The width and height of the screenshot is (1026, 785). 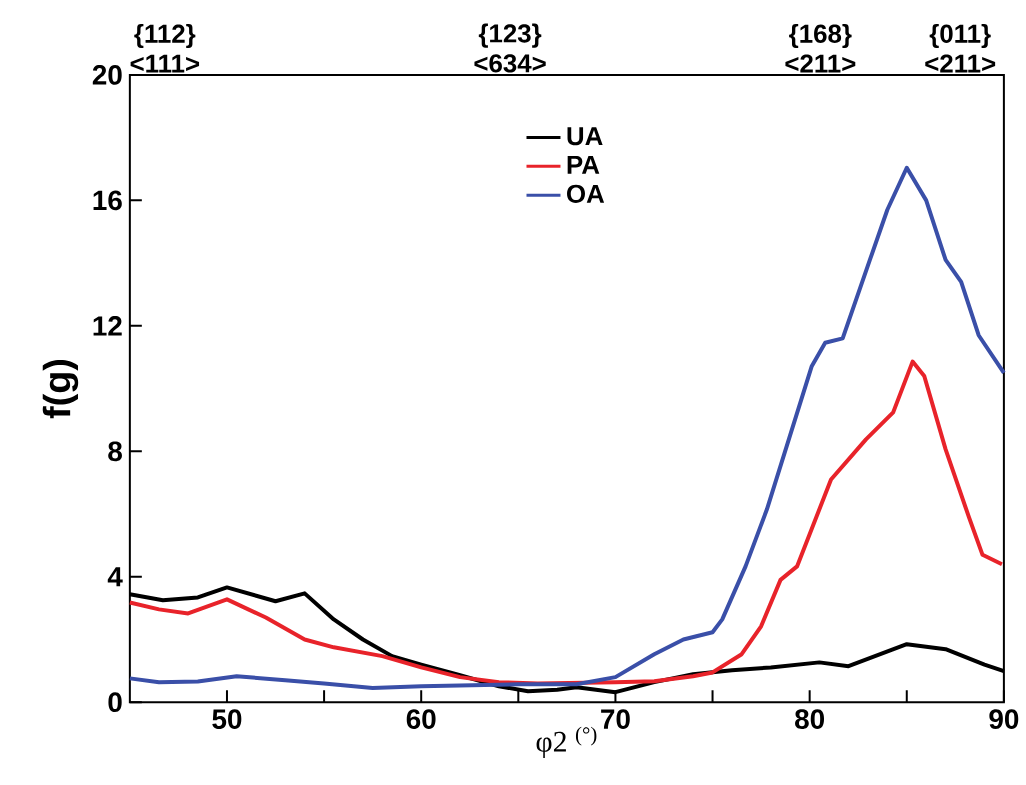 I want to click on legend-label: PA, so click(x=583, y=164).